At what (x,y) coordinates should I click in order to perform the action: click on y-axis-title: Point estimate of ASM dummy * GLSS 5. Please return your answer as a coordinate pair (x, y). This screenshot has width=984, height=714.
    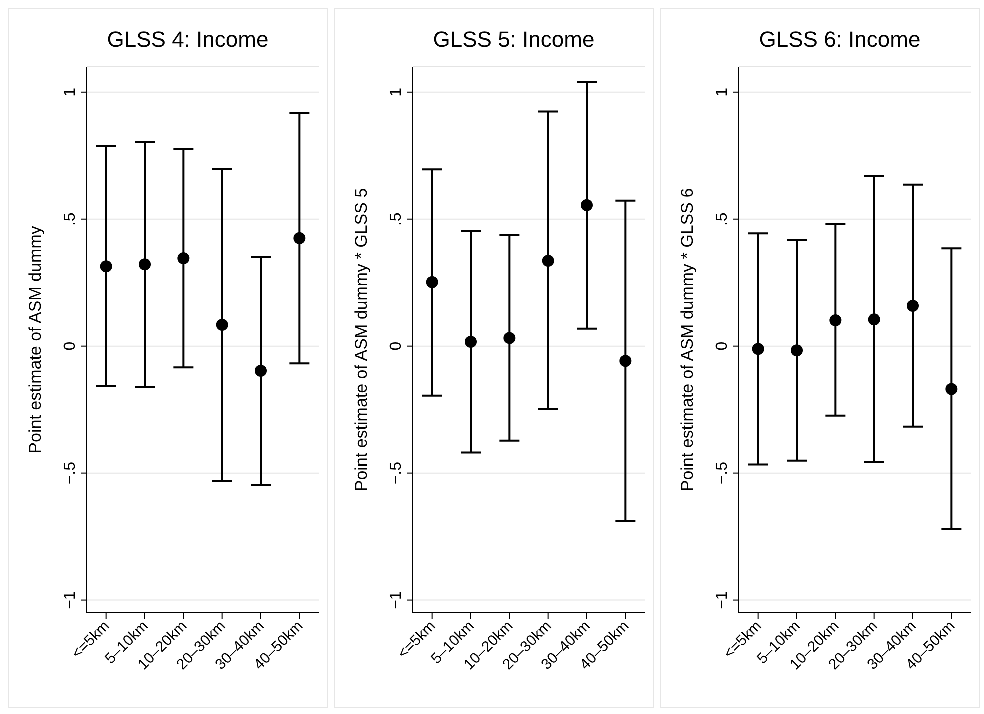
    Looking at the image, I should click on (362, 340).